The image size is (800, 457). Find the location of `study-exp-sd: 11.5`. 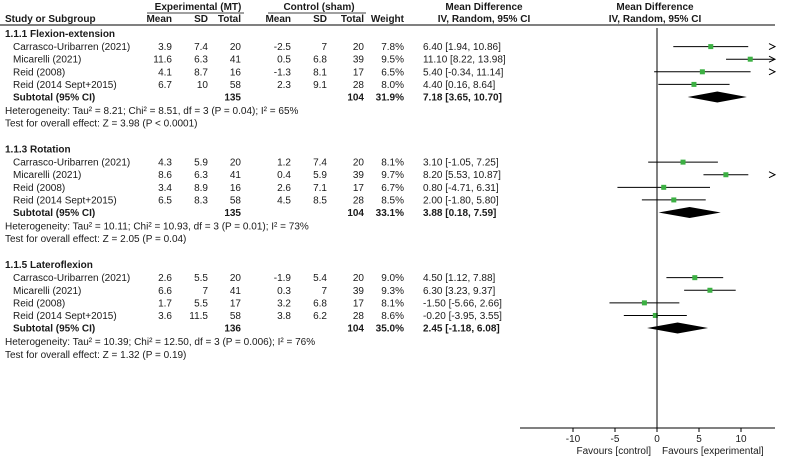

study-exp-sd: 11.5 is located at coordinates (198, 316).